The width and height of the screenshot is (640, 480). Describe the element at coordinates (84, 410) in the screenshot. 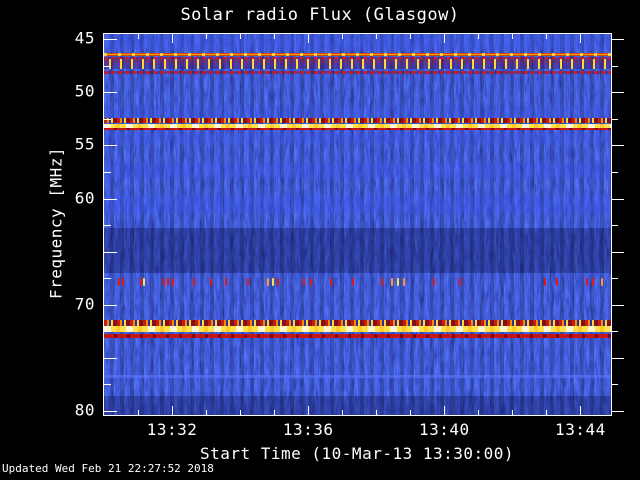

I see `y-tick-label: 80` at that location.